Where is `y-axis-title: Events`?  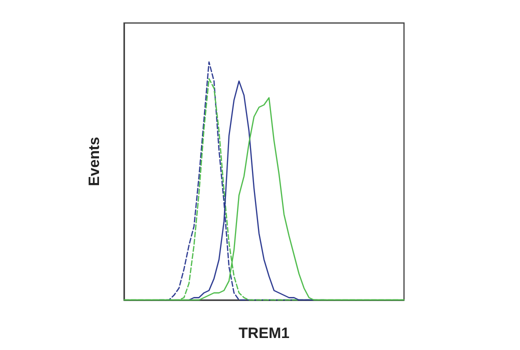 y-axis-title: Events is located at coordinates (94, 161).